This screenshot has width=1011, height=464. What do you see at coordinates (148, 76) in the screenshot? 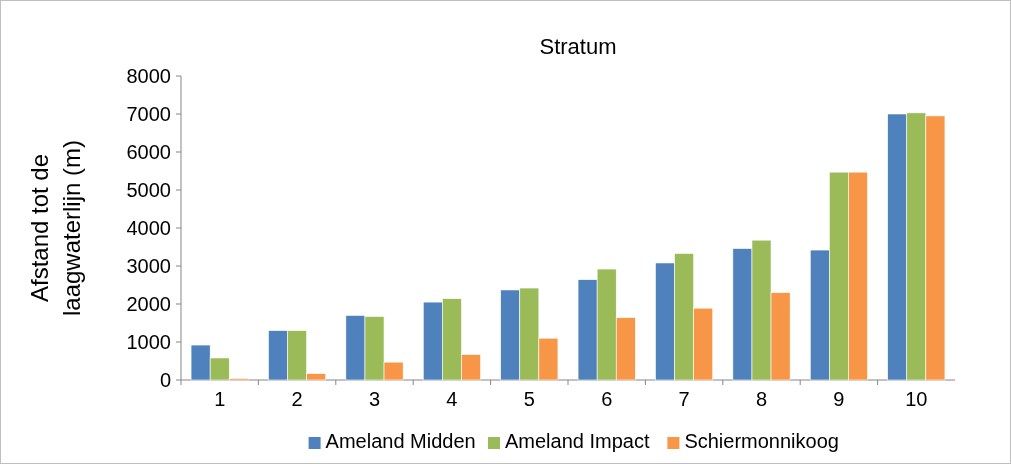
I see `y-tick-label: 8000` at bounding box center [148, 76].